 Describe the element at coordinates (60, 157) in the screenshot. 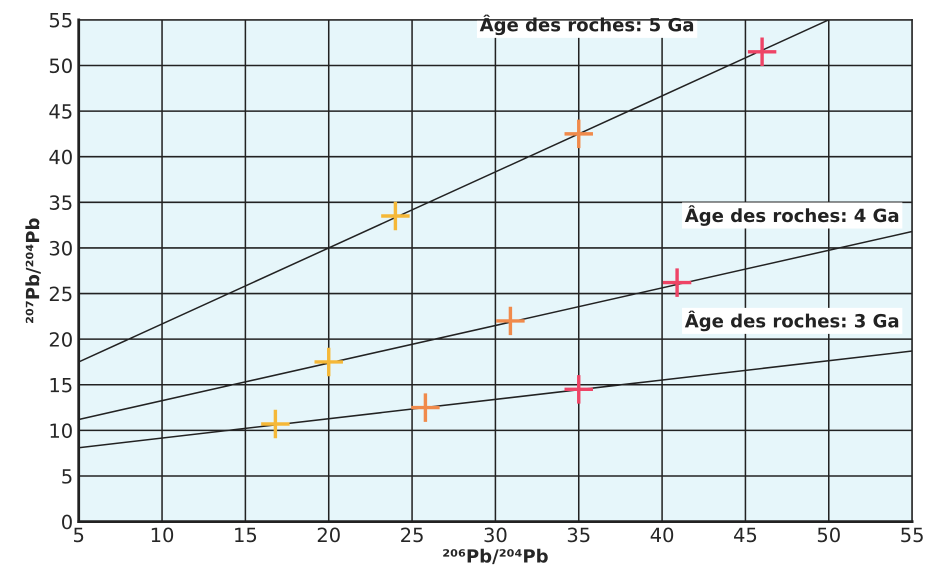

I see `y-tick-label: 40` at that location.